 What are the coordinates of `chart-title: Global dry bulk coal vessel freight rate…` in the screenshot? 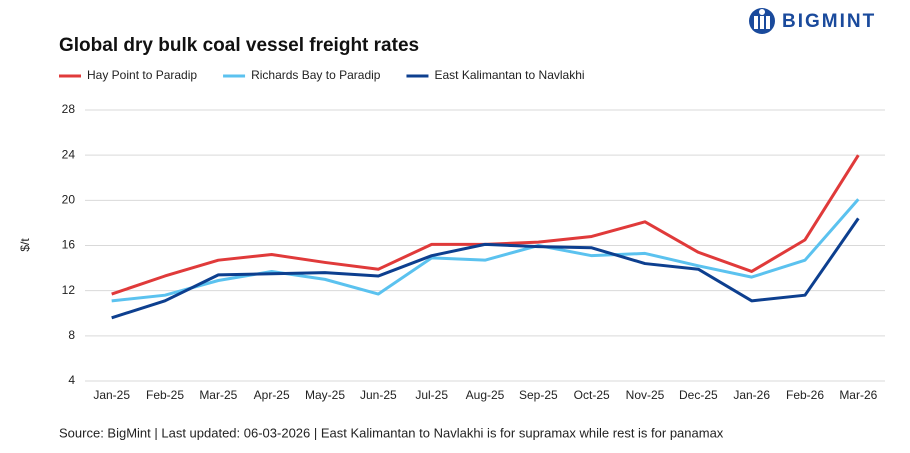 It's located at (239, 45).